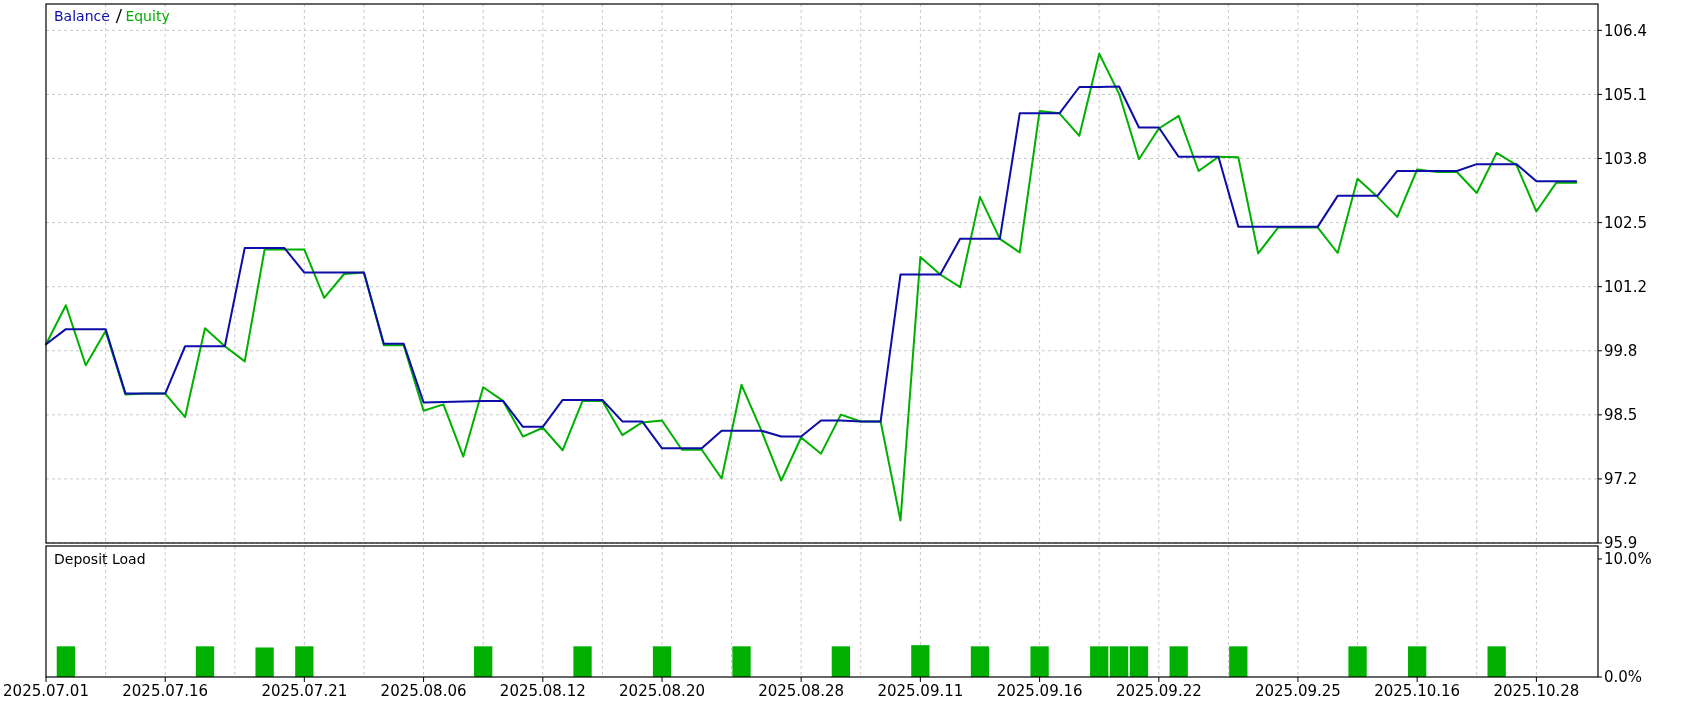  I want to click on chart-title: Deposit Load, so click(100, 559).